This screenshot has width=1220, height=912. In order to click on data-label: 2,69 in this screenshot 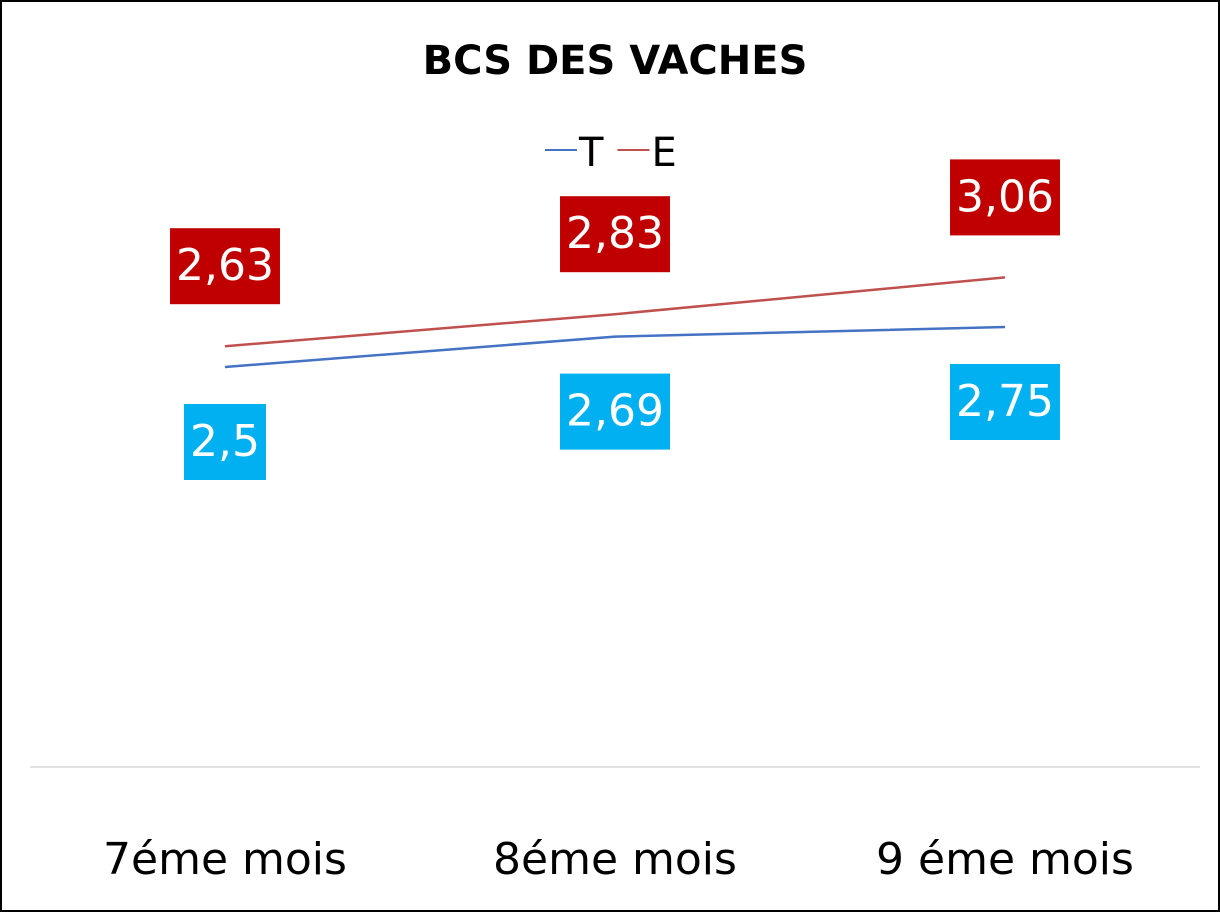, I will do `click(615, 411)`.